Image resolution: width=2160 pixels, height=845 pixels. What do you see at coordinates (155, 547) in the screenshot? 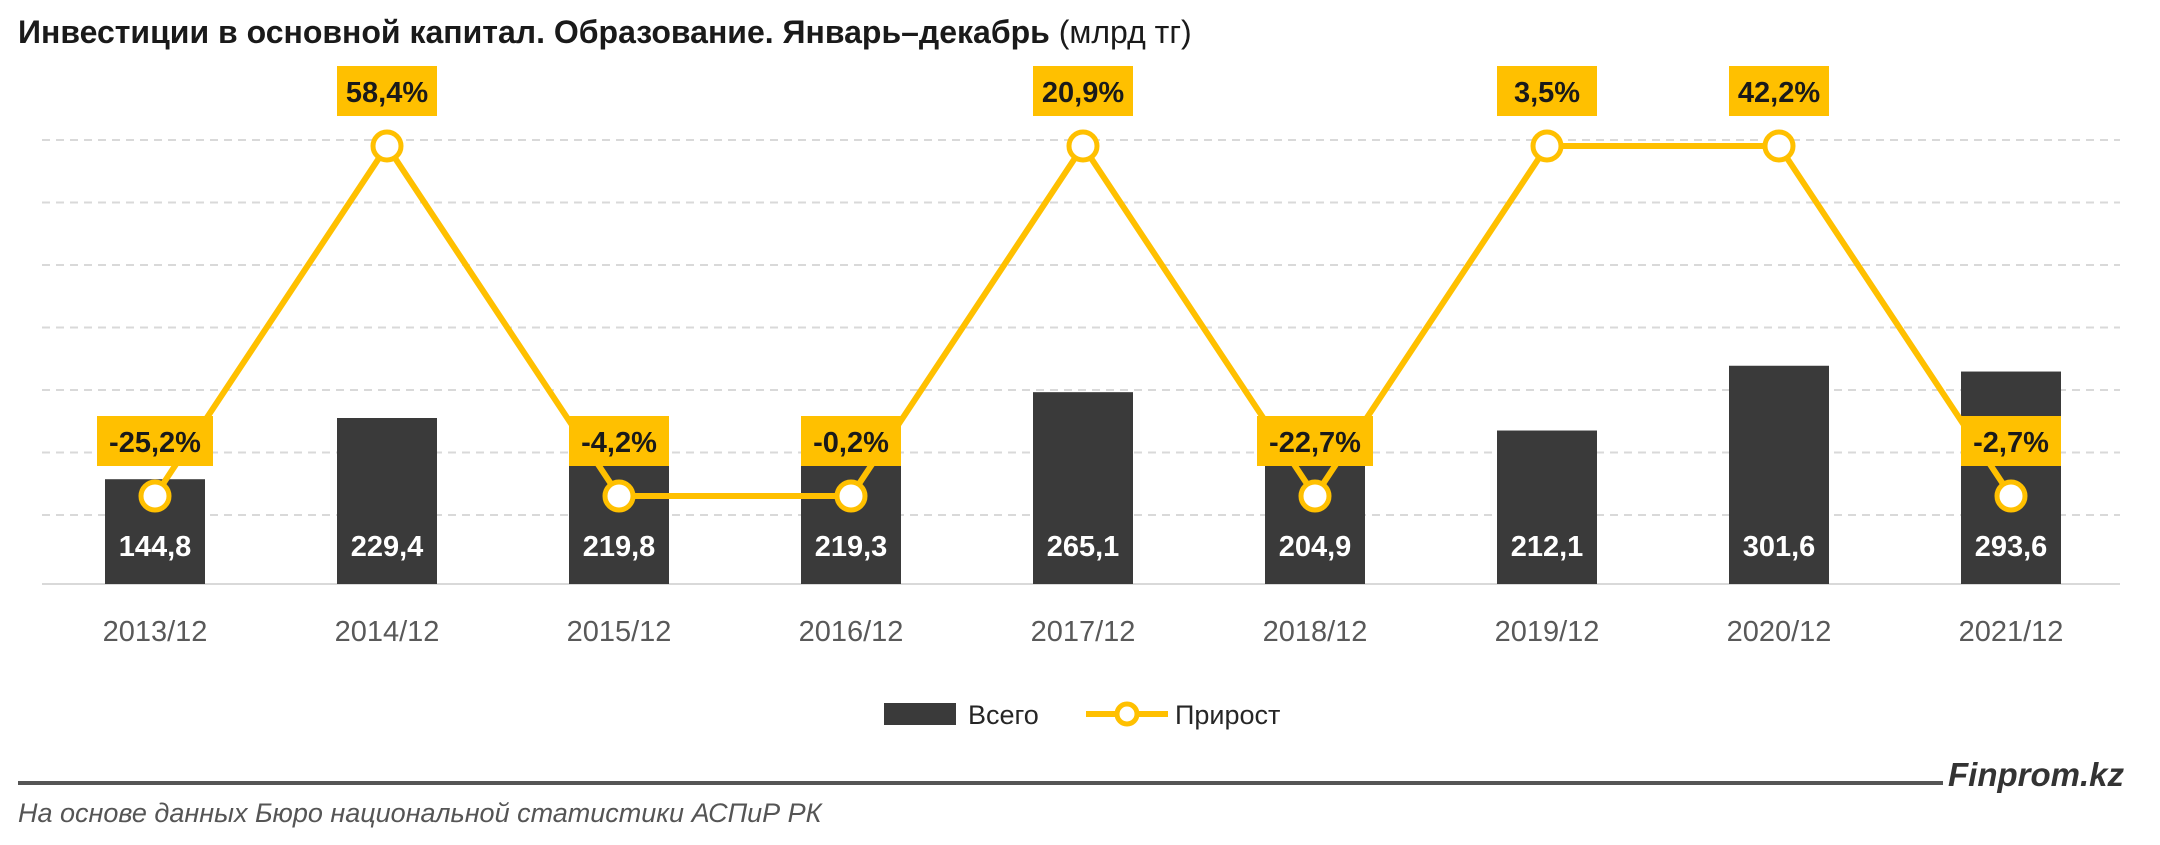
I see `bar-value-label: 144,8` at bounding box center [155, 547].